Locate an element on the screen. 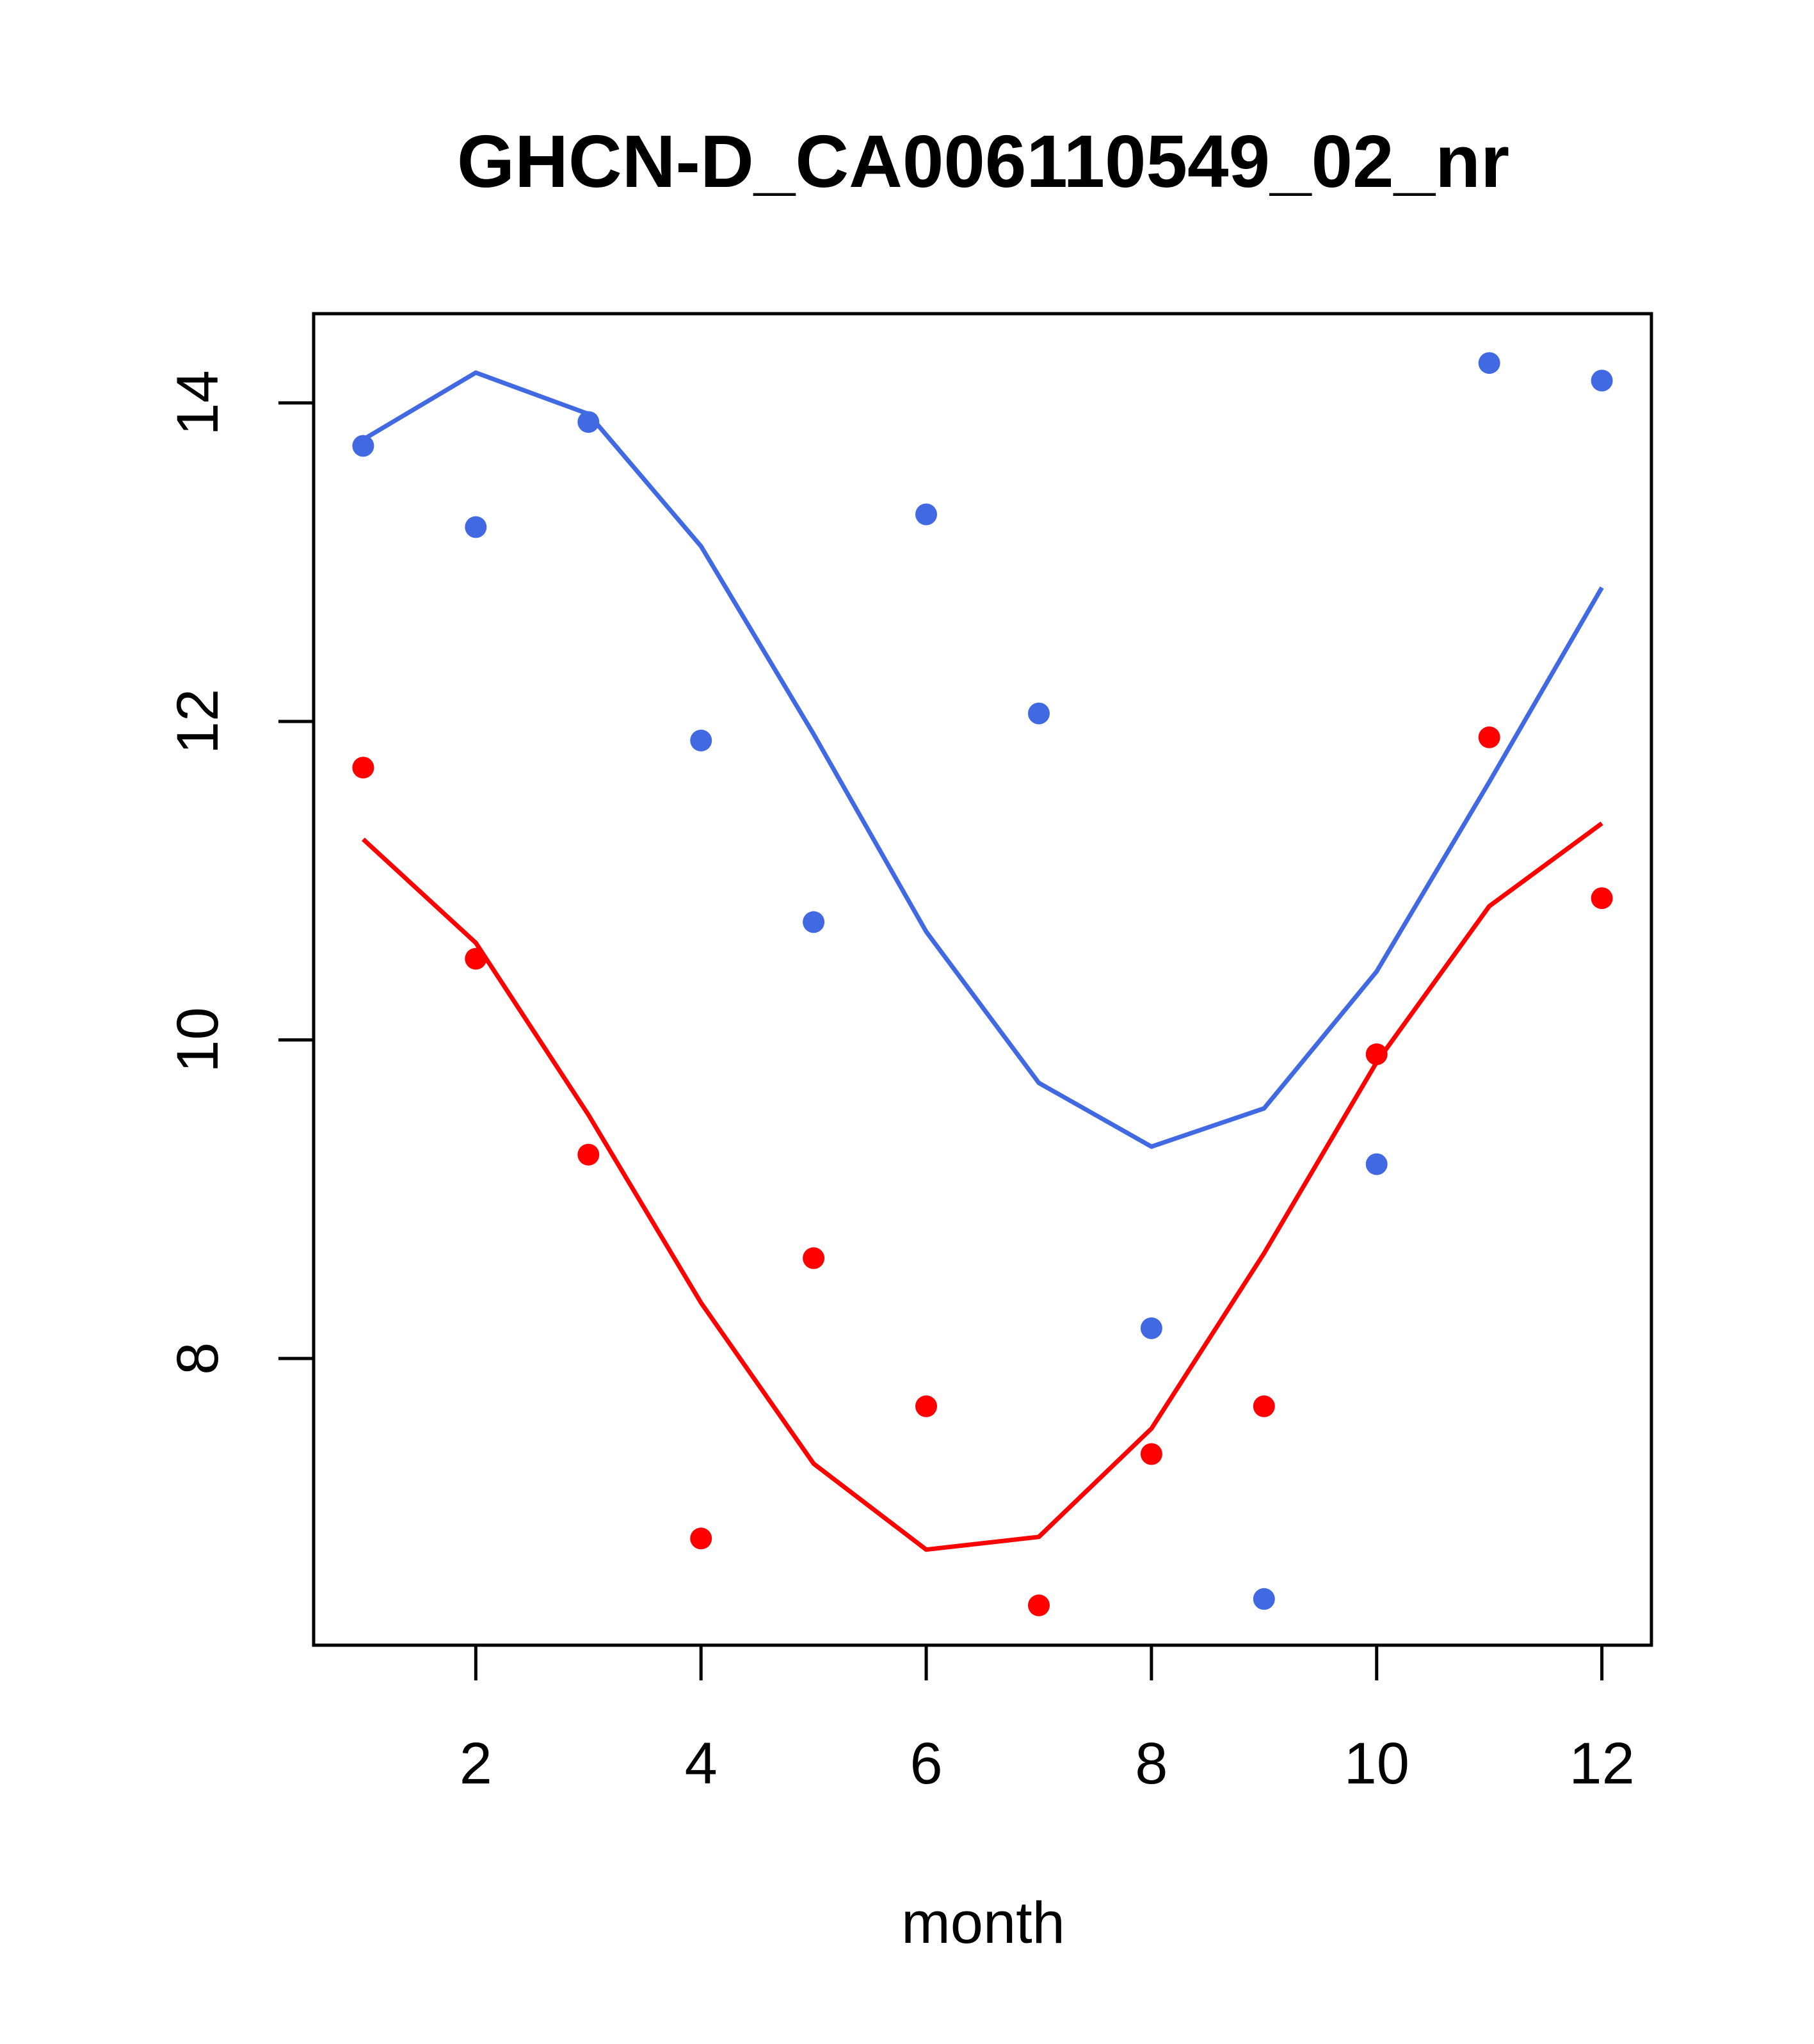 This screenshot has height=2044, width=1814. x-tick-label: 2 is located at coordinates (476, 1763).